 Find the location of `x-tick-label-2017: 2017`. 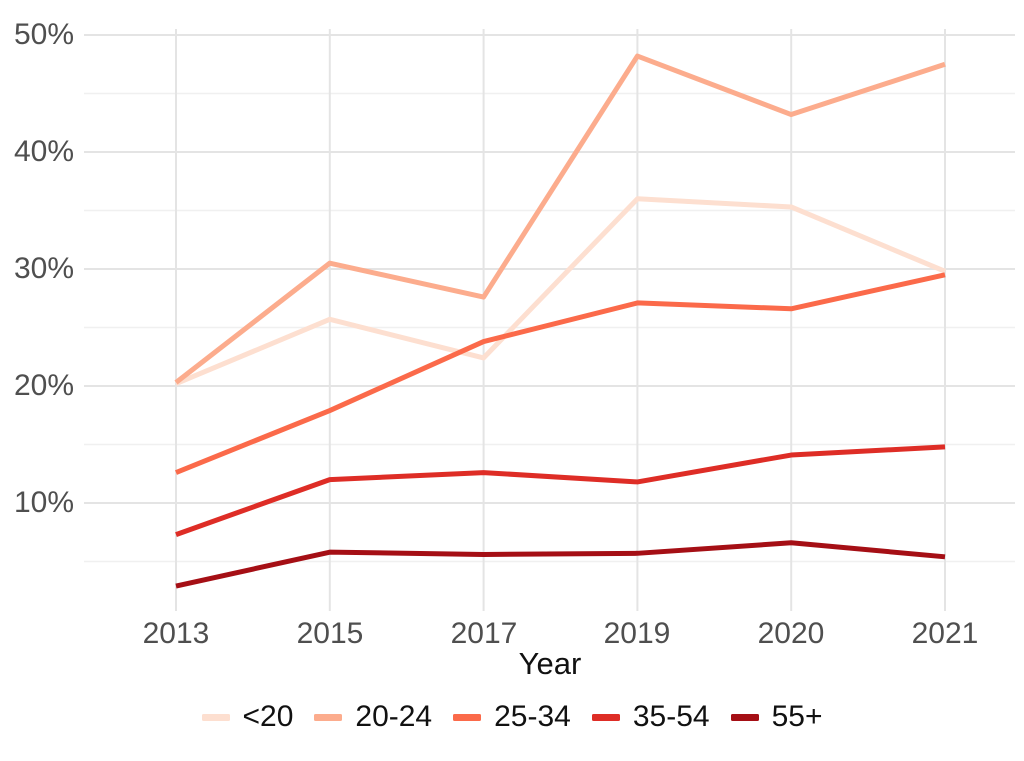

x-tick-label-2017: 2017 is located at coordinates (484, 633).